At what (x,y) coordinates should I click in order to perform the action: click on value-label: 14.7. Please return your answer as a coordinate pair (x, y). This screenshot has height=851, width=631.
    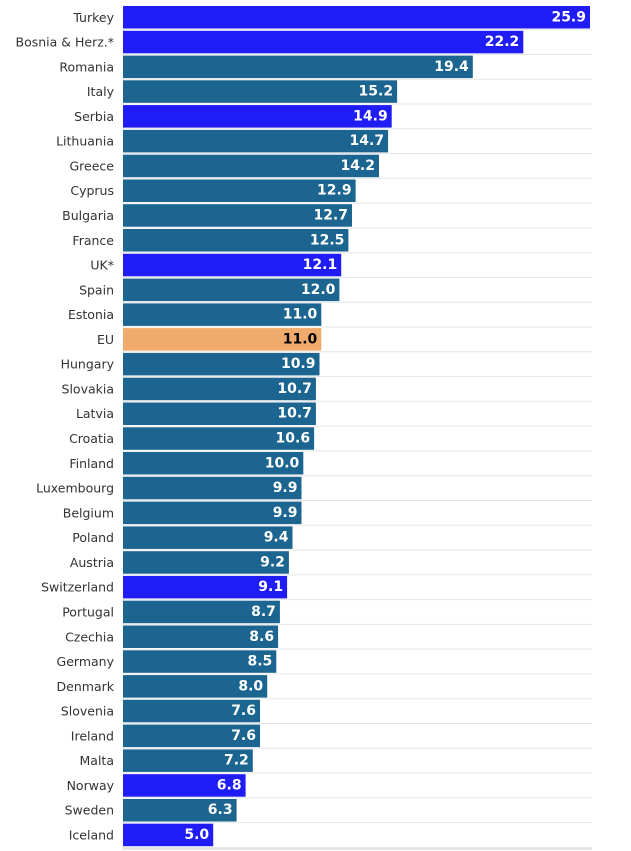
    Looking at the image, I should click on (367, 141).